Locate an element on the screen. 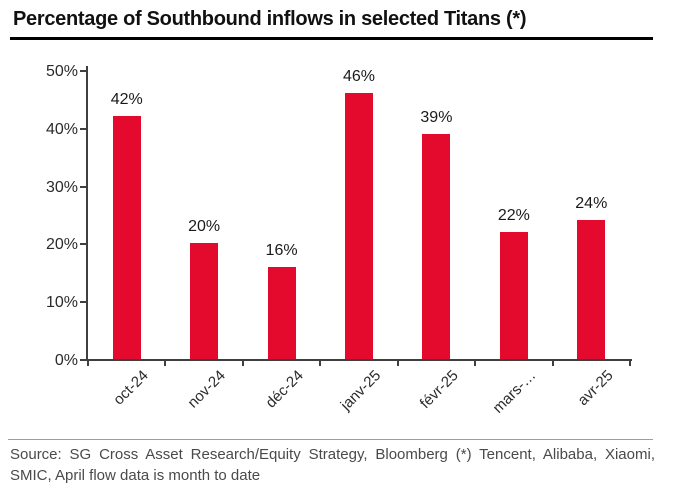 The height and width of the screenshot is (494, 685). bar-value-label: 39% is located at coordinates (436, 117).